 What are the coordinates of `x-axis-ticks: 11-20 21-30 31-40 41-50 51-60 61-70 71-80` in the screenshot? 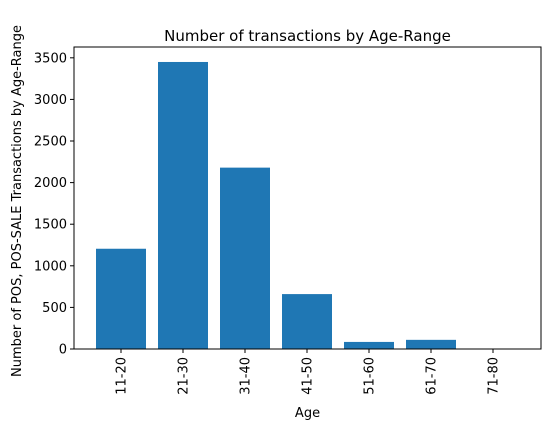 It's located at (308, 372).